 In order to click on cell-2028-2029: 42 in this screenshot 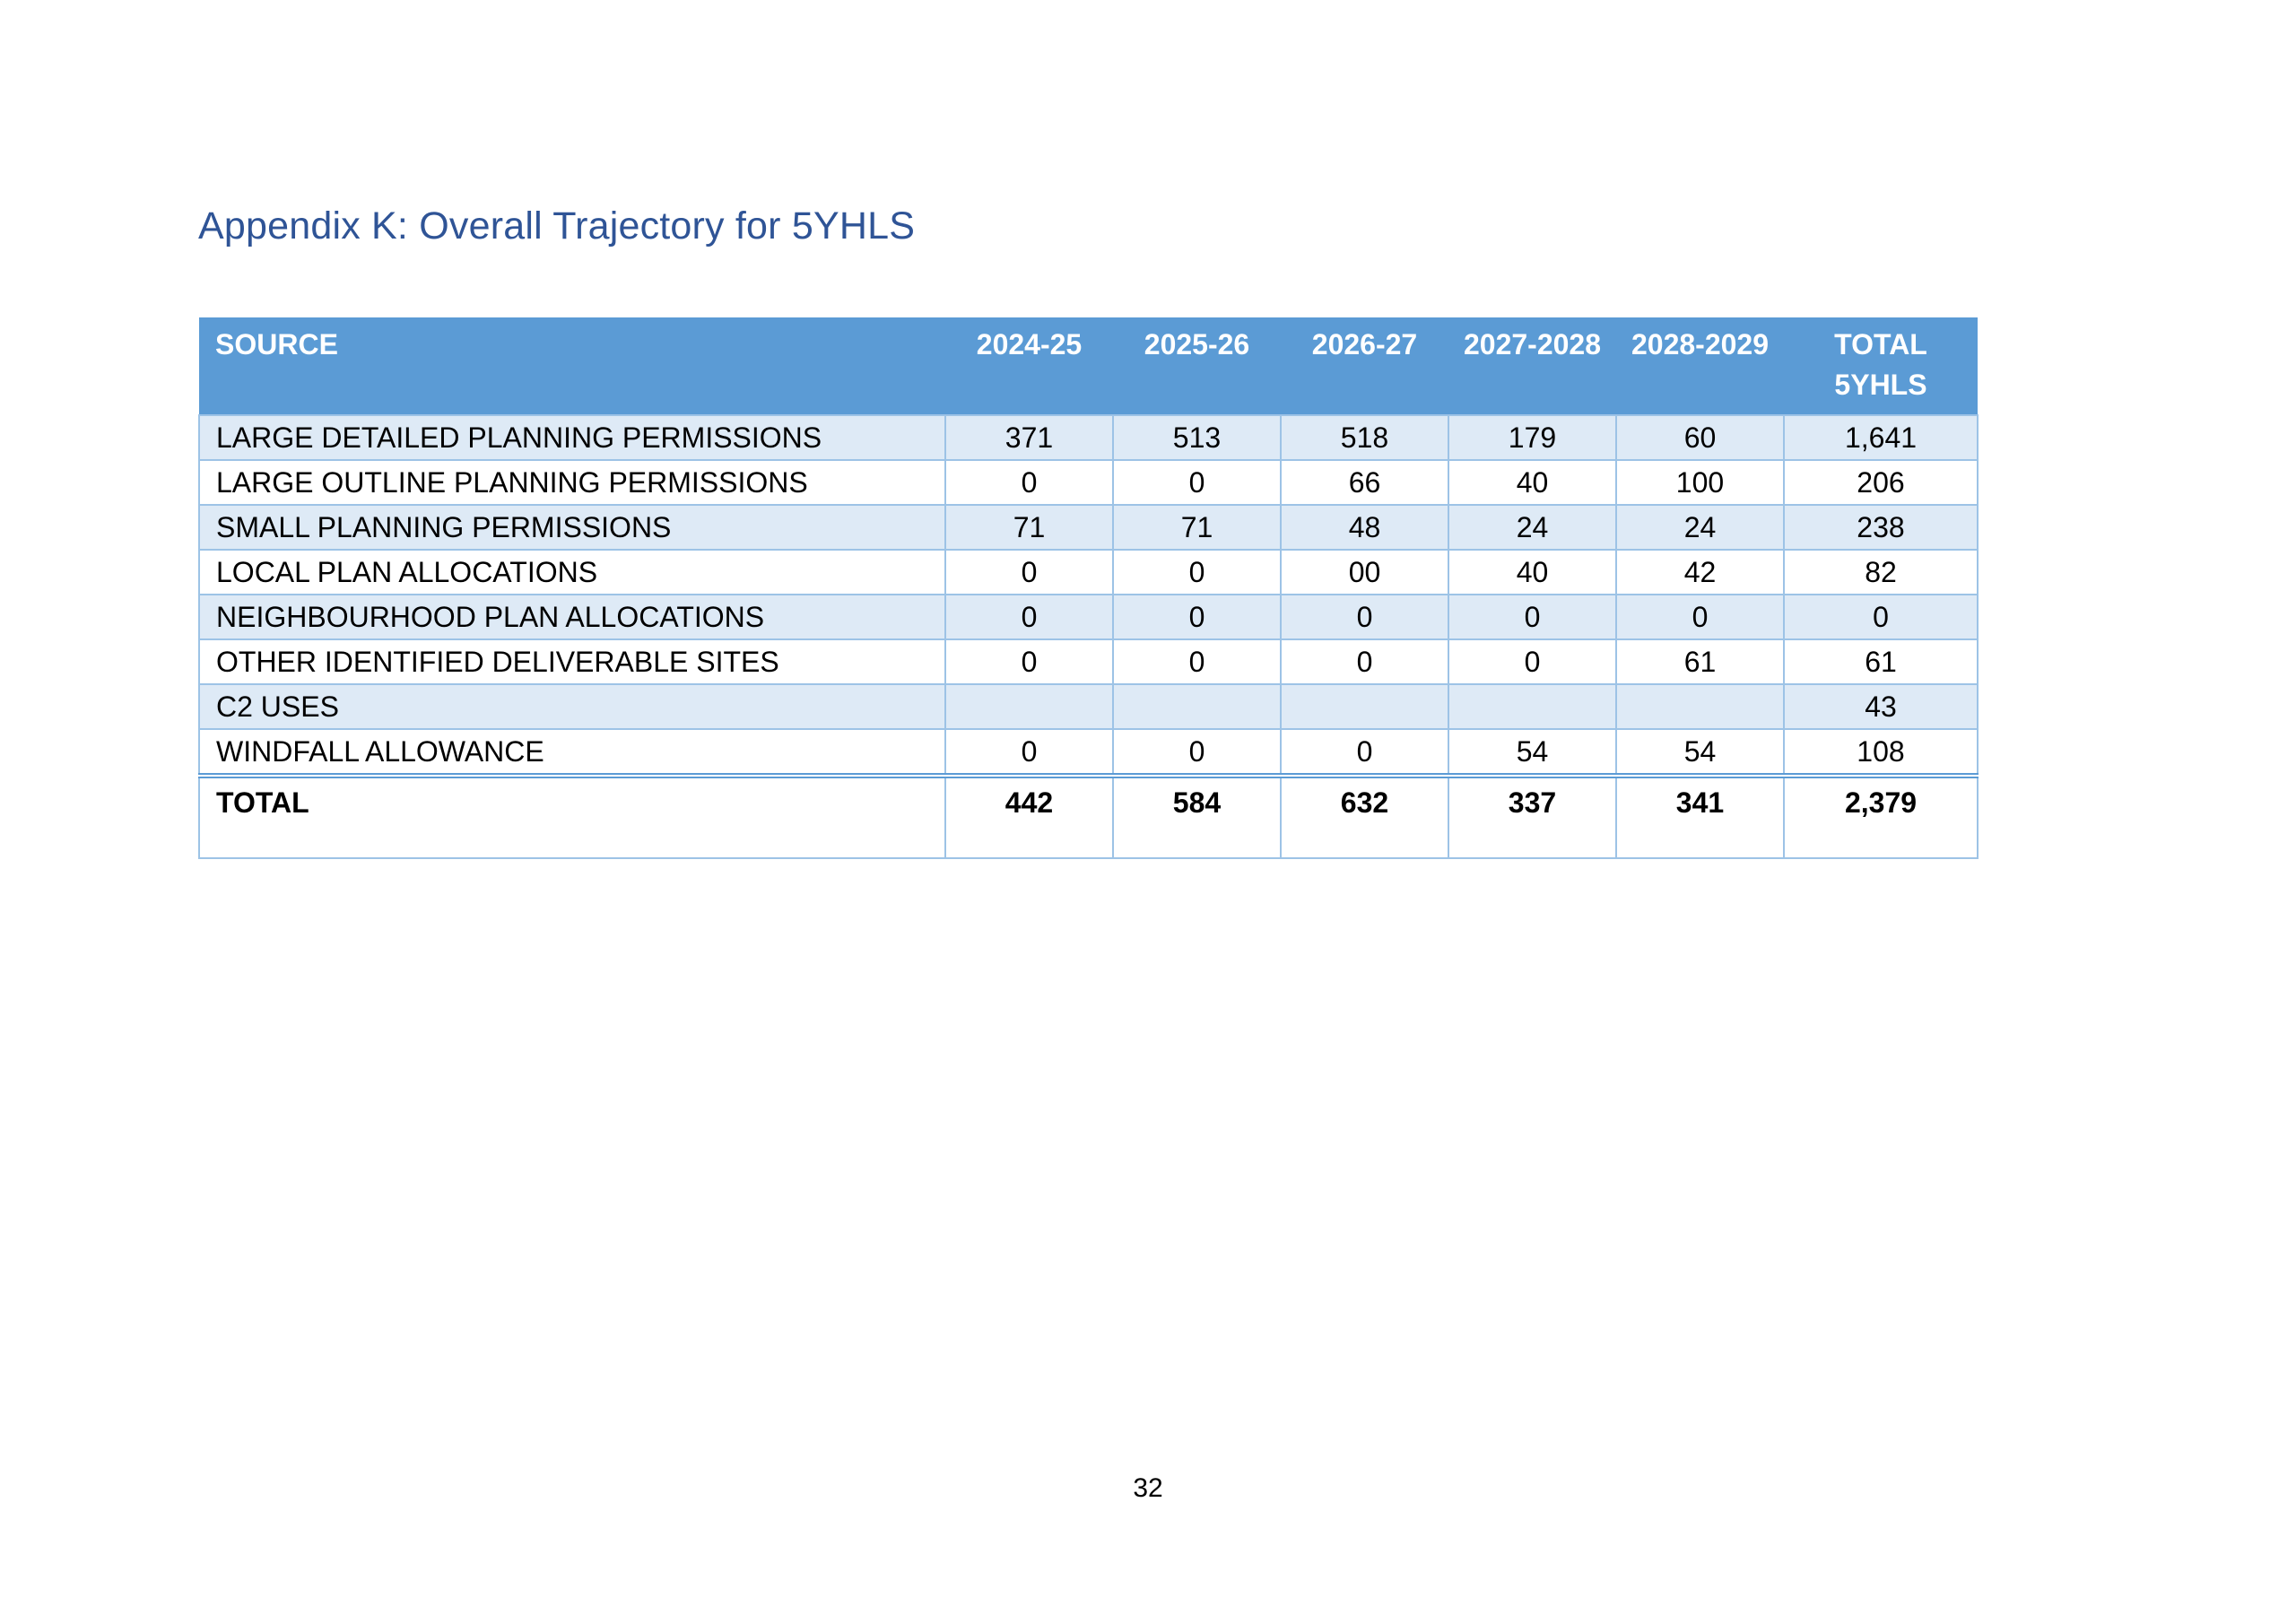, I will do `click(1700, 572)`.